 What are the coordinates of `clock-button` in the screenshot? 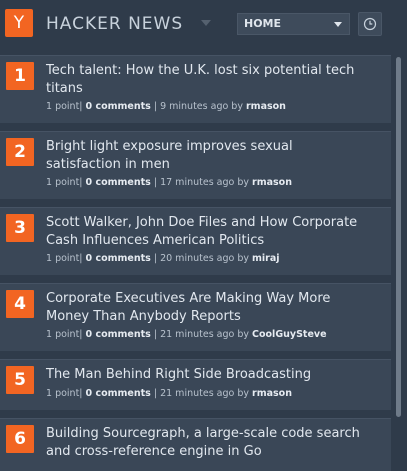 It's located at (370, 24).